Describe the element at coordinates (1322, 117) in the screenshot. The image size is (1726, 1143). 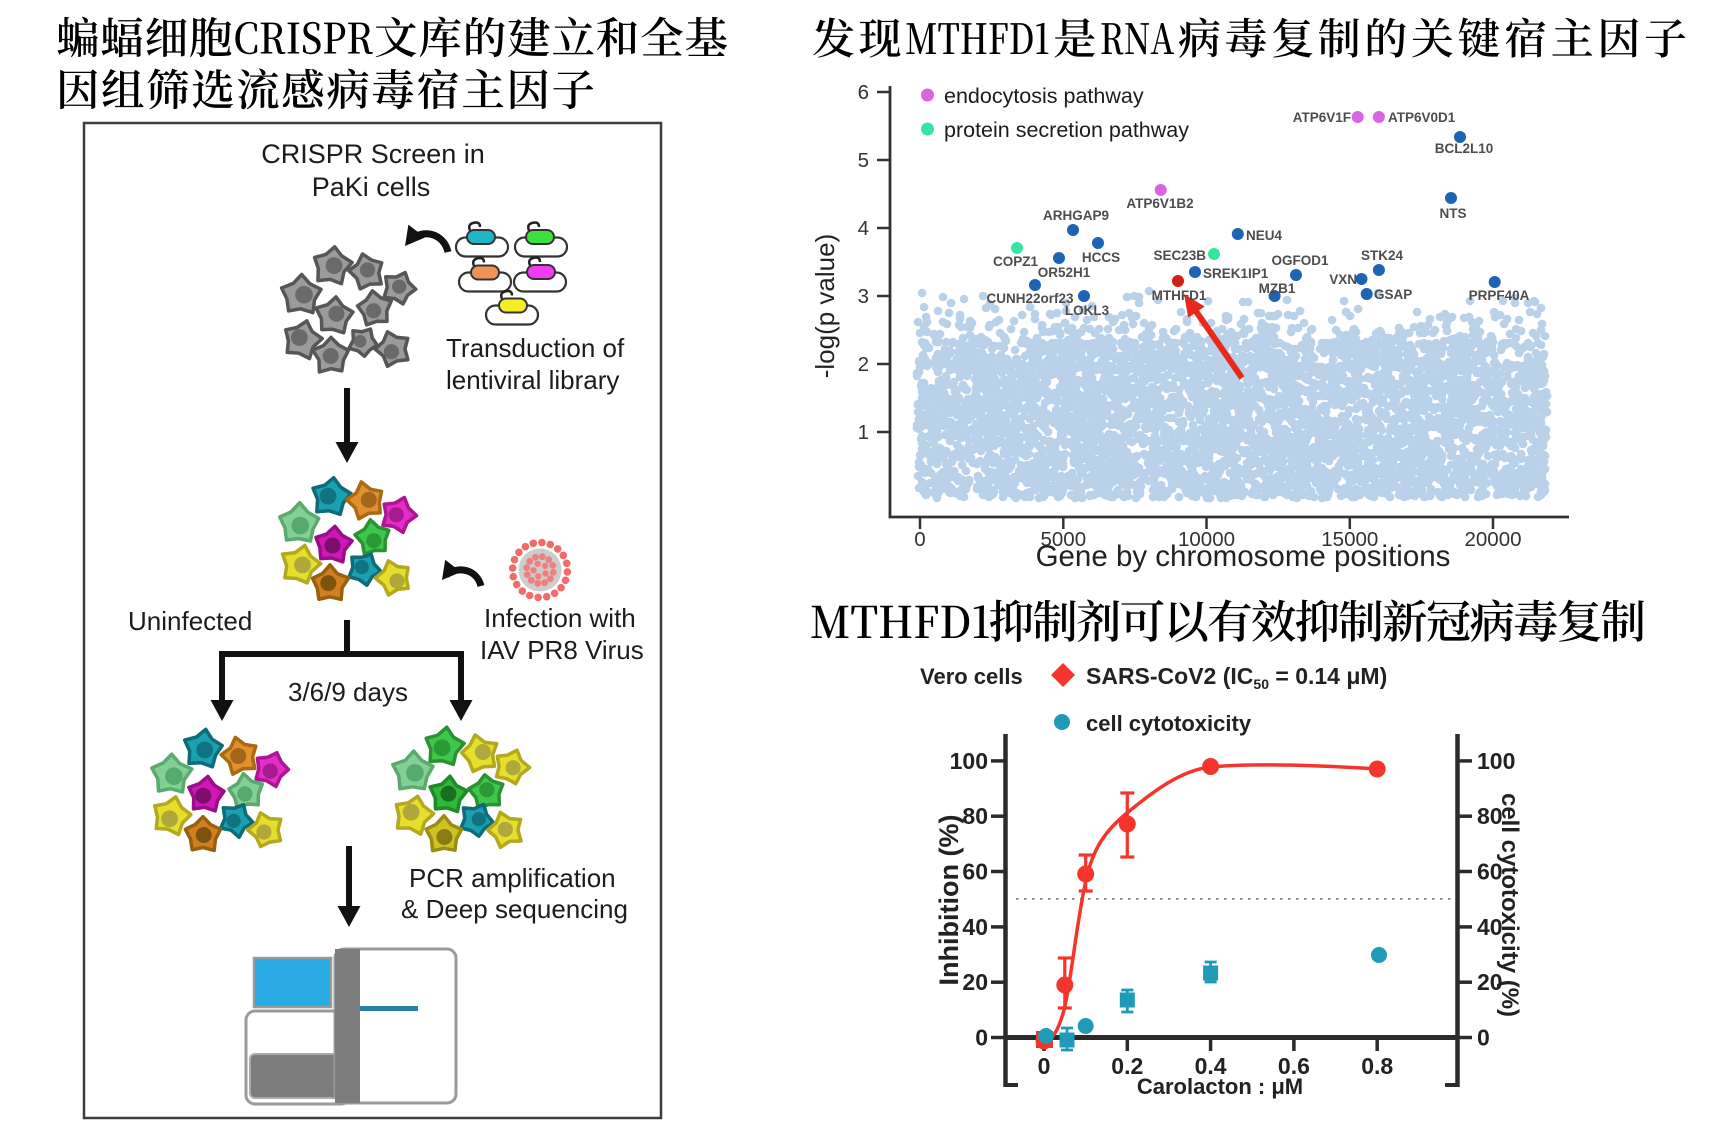
I see `svg-text: ATP6V1F` at that location.